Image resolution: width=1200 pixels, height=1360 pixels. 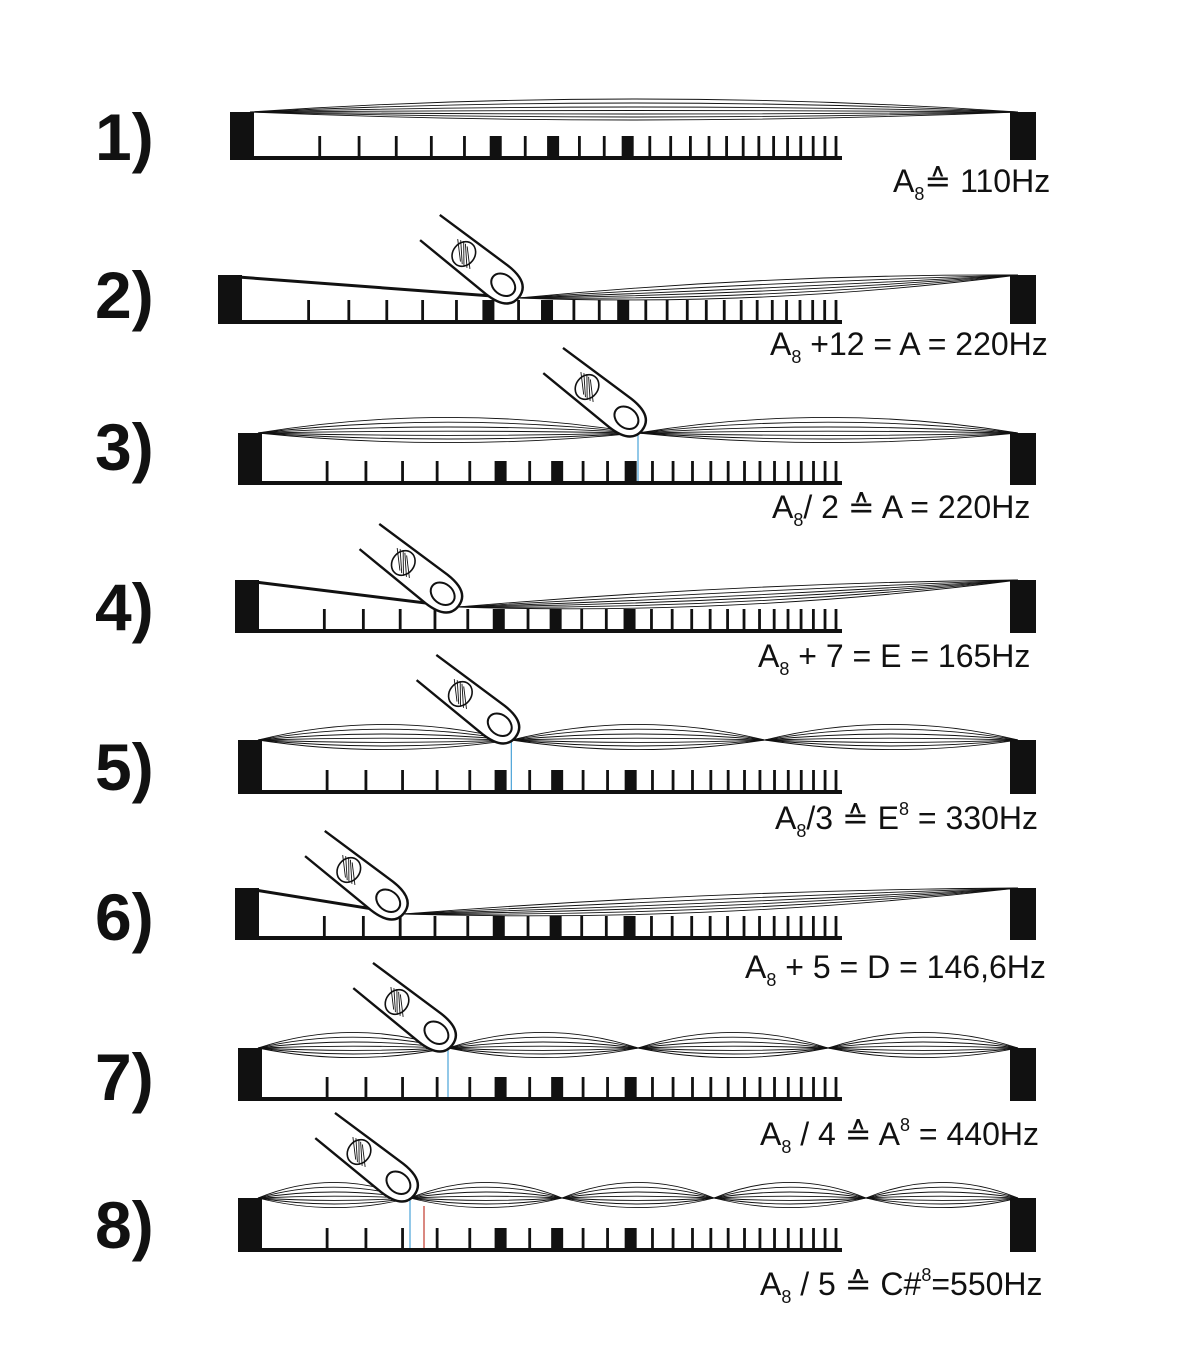 What do you see at coordinates (124, 1225) in the screenshot?
I see `row-number: 8)` at bounding box center [124, 1225].